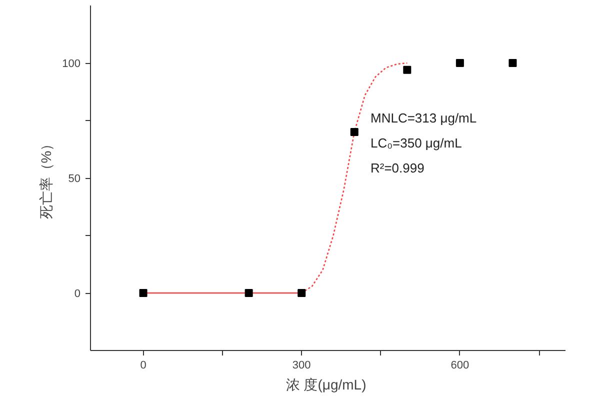  What do you see at coordinates (416, 143) in the screenshot?
I see `annotation: LC₀=350 μg/mL` at bounding box center [416, 143].